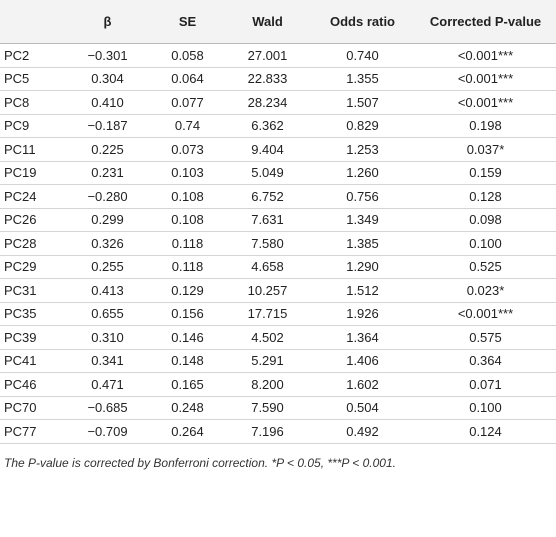 Image resolution: width=556 pixels, height=537 pixels. Describe the element at coordinates (362, 314) in the screenshot. I see `table-cell: 1.926` at that location.